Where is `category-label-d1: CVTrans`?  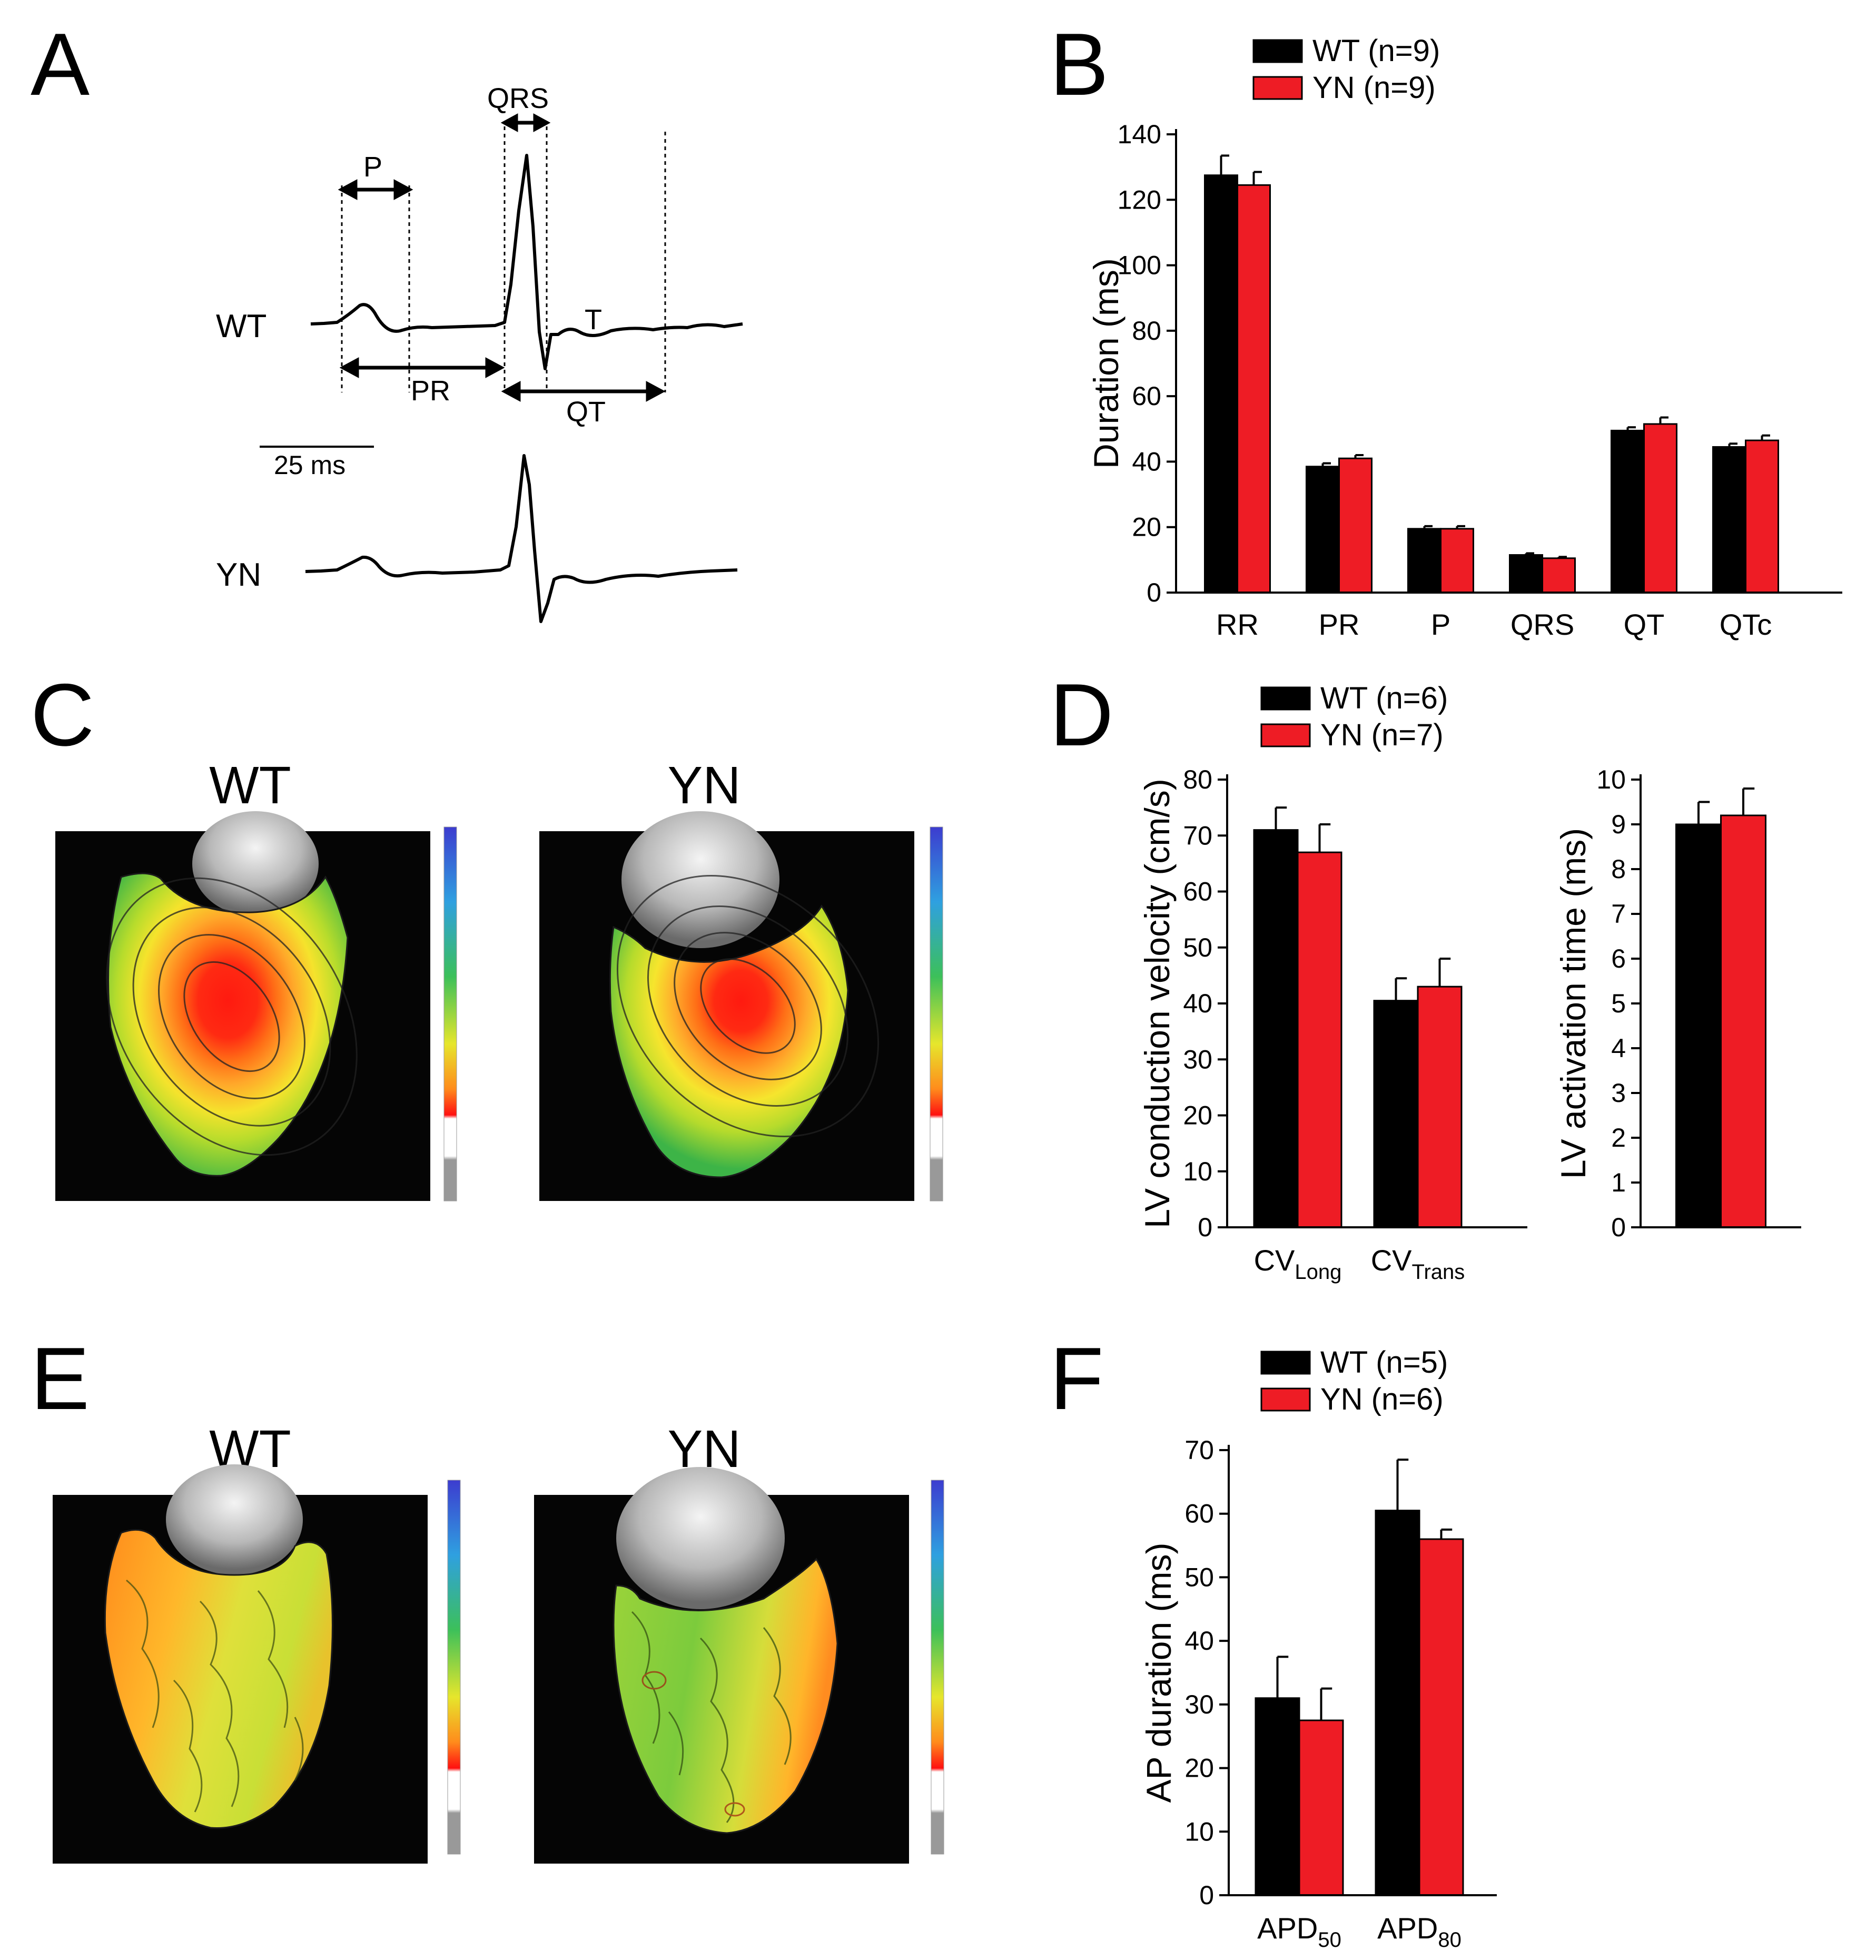
category-label-d1: CVTrans is located at coordinates (1418, 1264).